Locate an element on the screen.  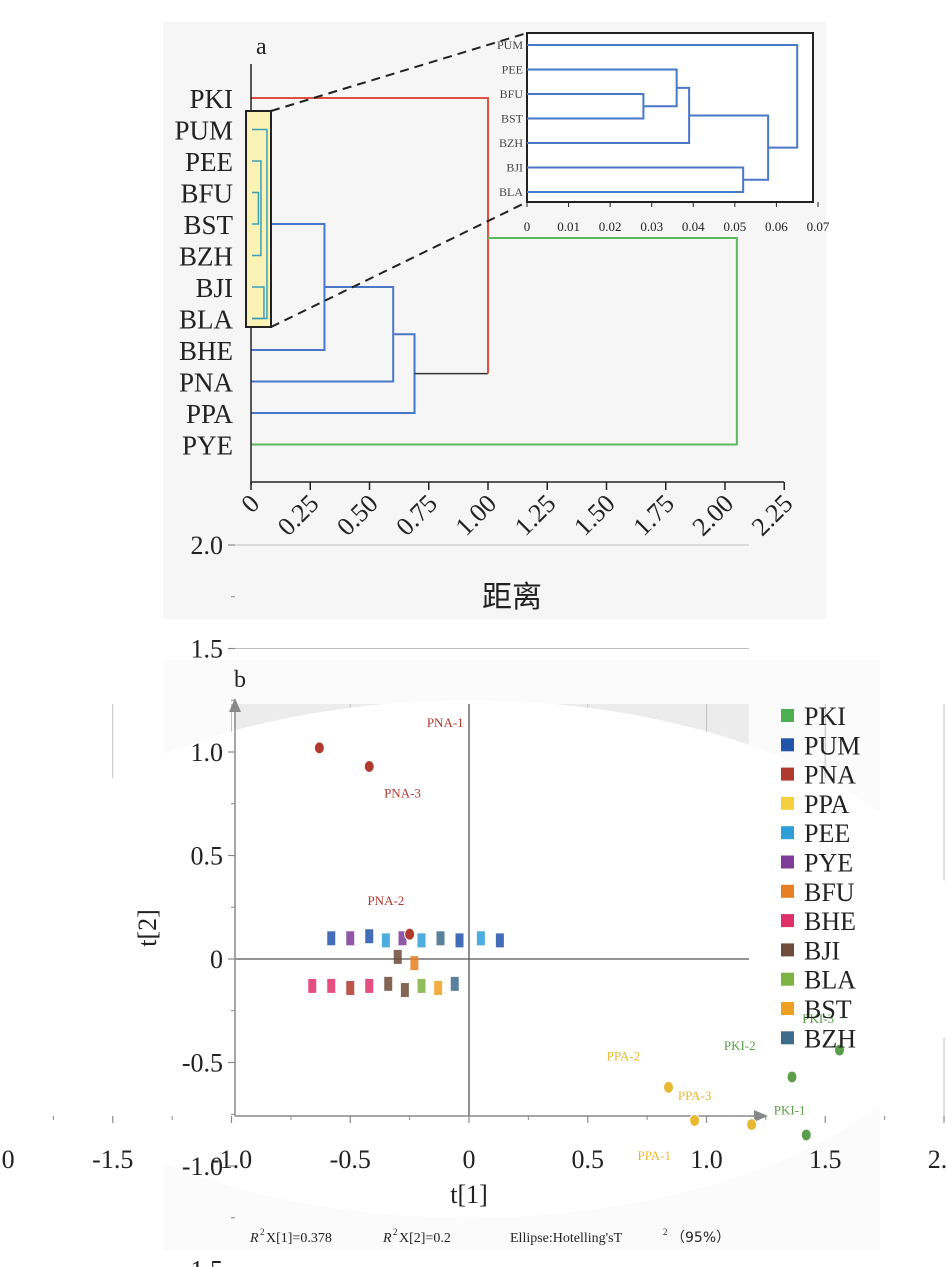
x-tick-label-8: 2.0 is located at coordinates (937, 1159).